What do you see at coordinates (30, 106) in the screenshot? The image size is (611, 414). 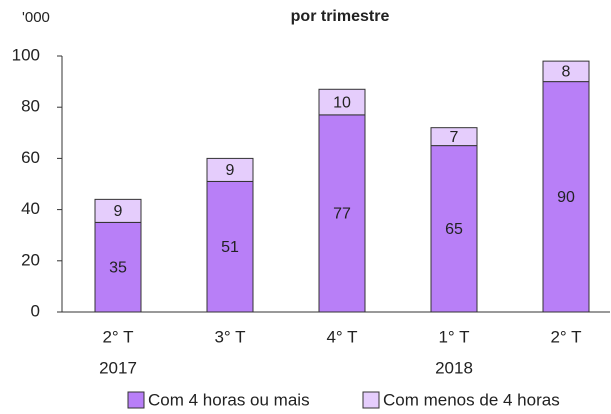 I see `y-tick-label: 80` at bounding box center [30, 106].